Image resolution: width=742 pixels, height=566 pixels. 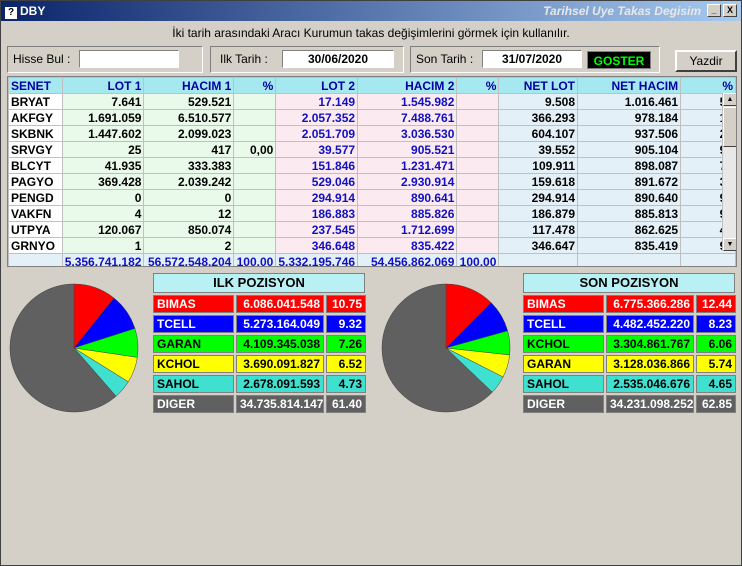 What do you see at coordinates (538, 133) in the screenshot?
I see `table-cell: 604.107` at bounding box center [538, 133].